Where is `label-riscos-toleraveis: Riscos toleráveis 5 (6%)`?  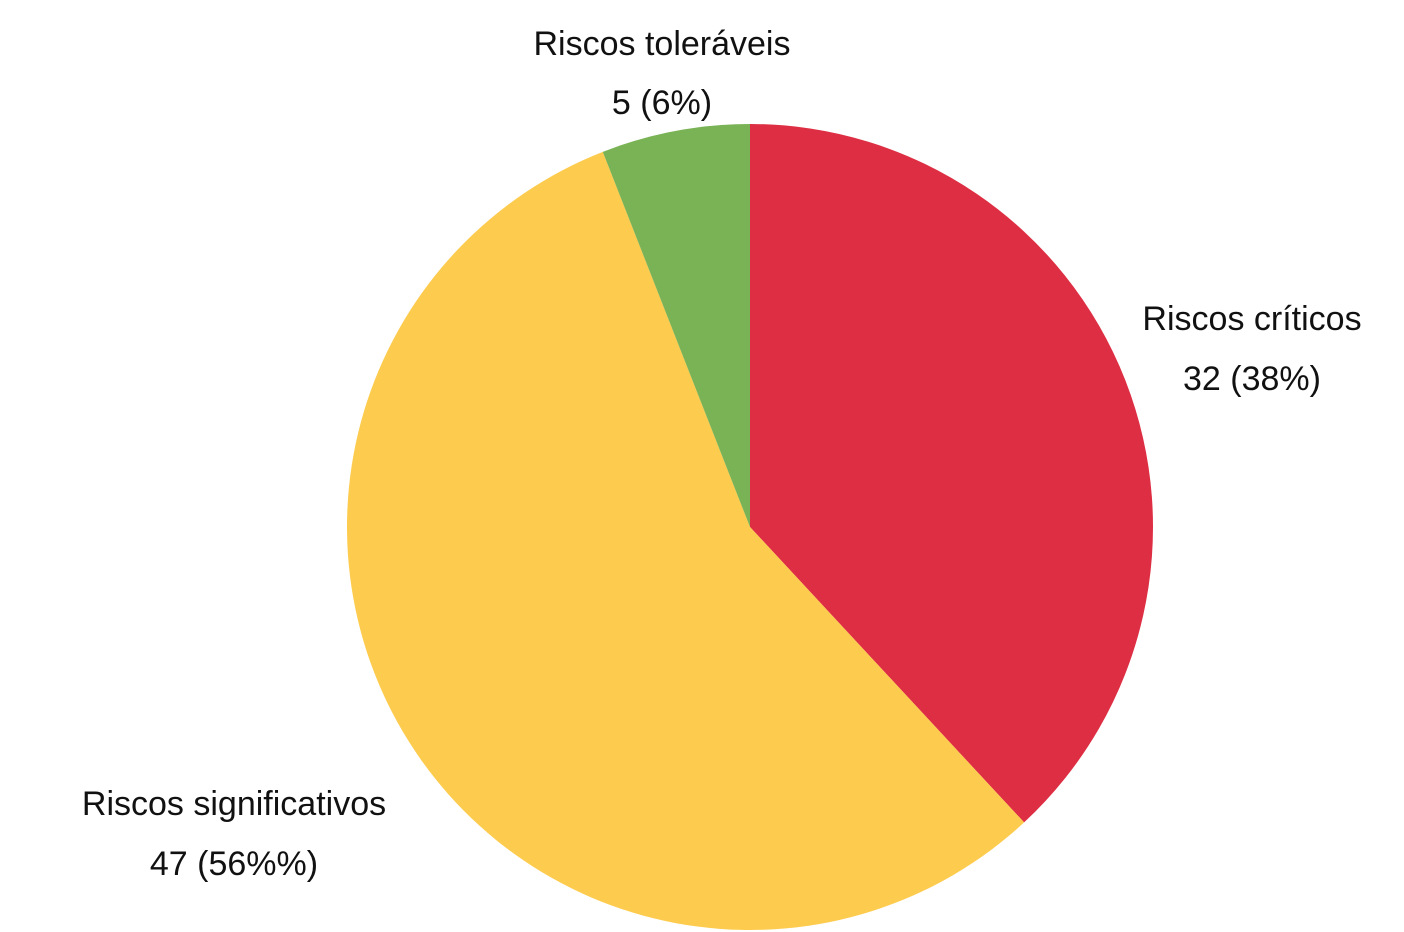 label-riscos-toleraveis: Riscos toleráveis 5 (6%) is located at coordinates (662, 73).